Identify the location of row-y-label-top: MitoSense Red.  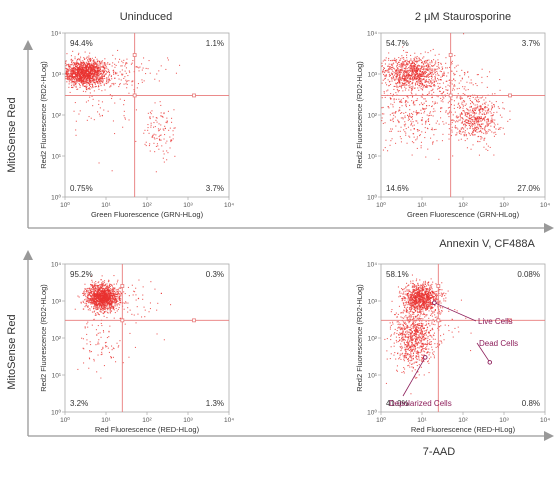
(12, 134).